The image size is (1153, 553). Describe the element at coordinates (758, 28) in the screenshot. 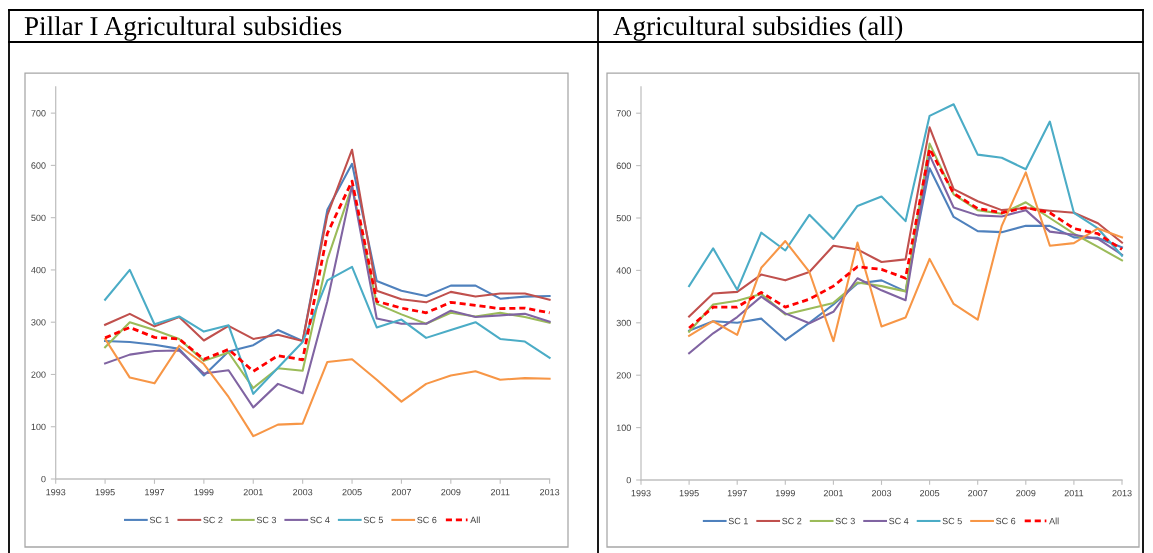

I see `chart-title: Agricultural subsidies (all)` at that location.